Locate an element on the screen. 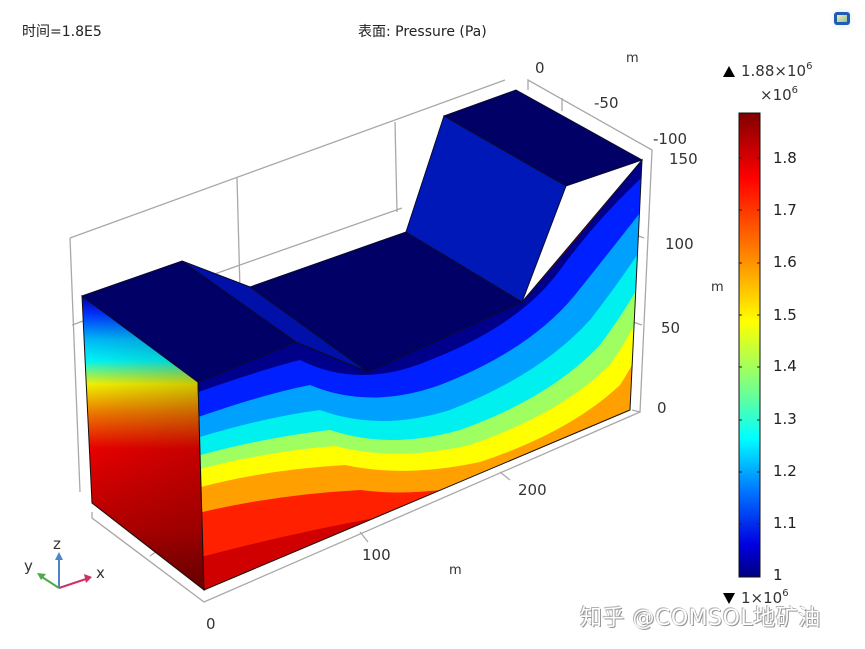  colorbar-tick: 1.3 is located at coordinates (785, 419).